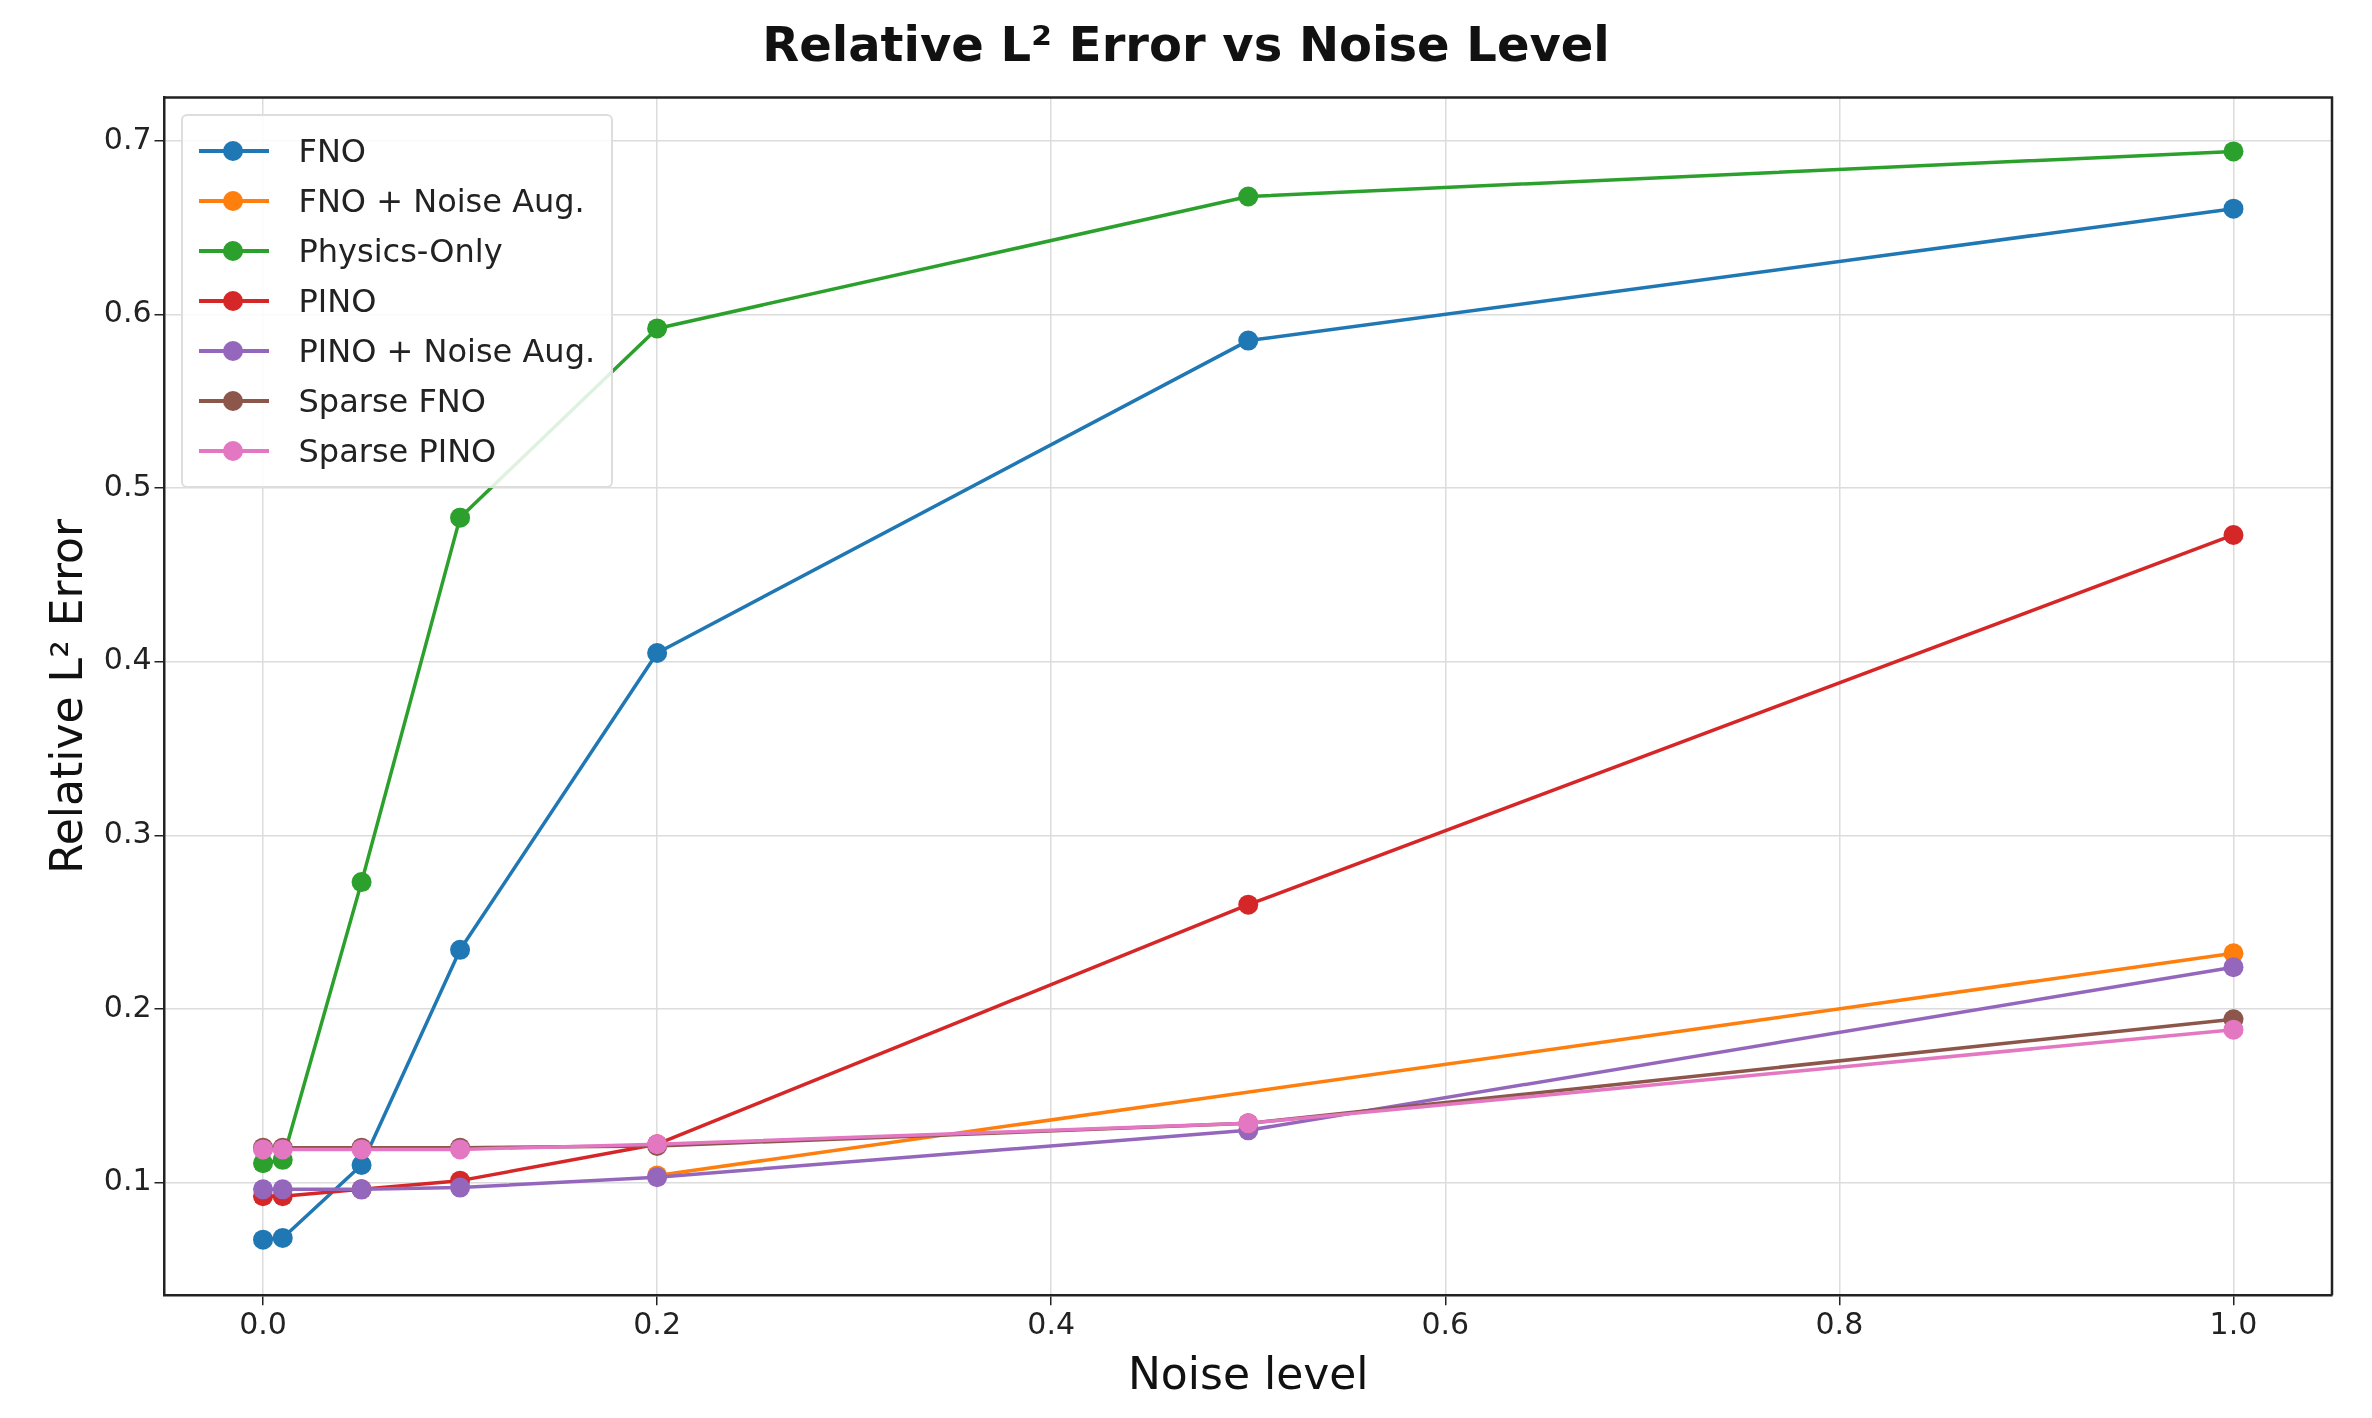  What do you see at coordinates (400, 250) in the screenshot?
I see `legend-label: Physics-Only` at bounding box center [400, 250].